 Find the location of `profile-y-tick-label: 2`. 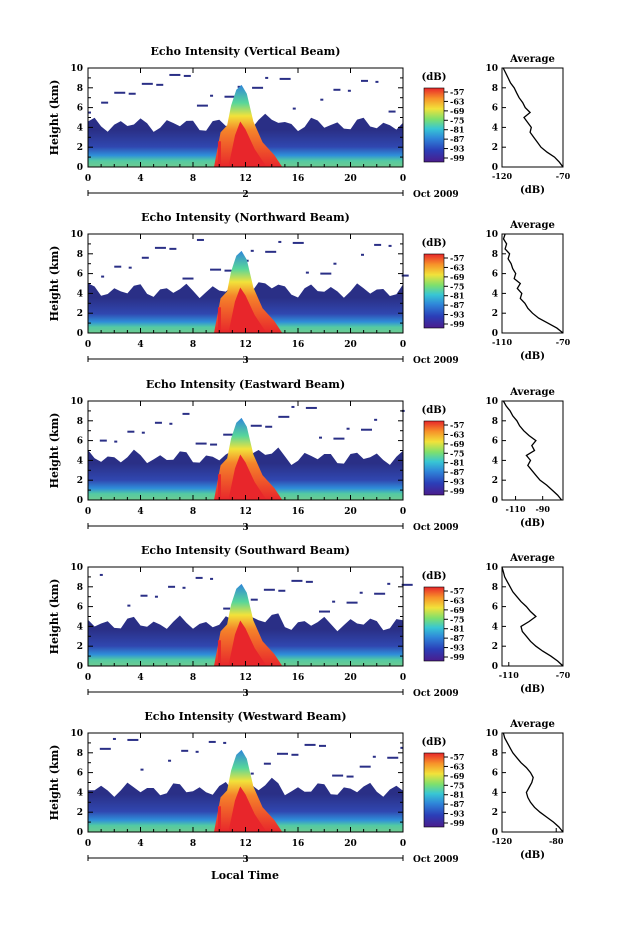

profile-y-tick-label: 2 is located at coordinates (495, 813).